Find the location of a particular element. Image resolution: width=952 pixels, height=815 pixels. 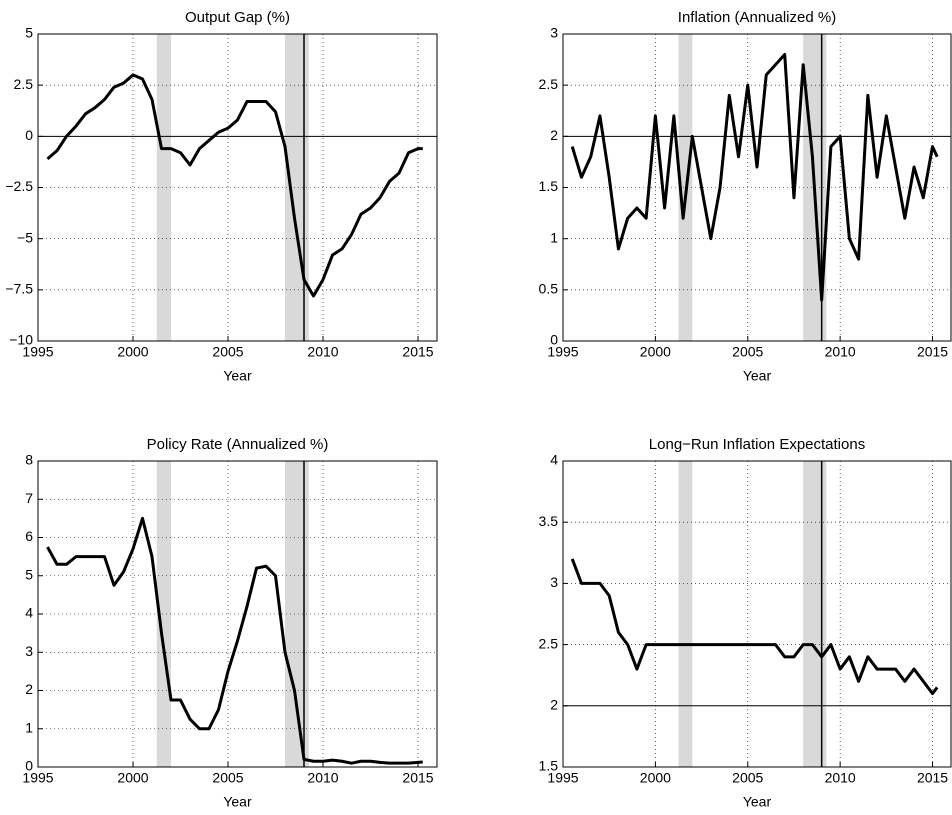

y-tick-label: 7 is located at coordinates (29, 498).